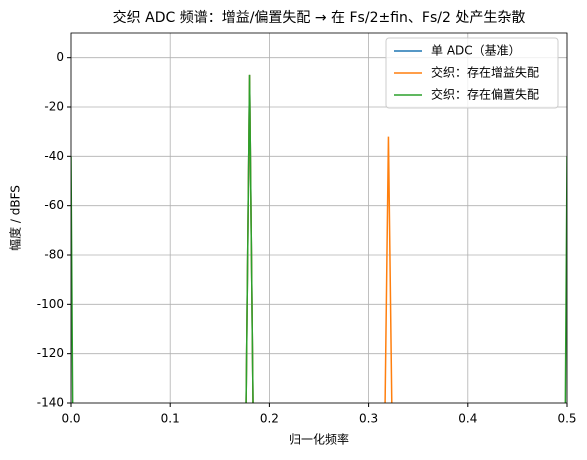 This screenshot has height=460, width=587. I want to click on x-tick-label: 0.4, so click(467, 419).